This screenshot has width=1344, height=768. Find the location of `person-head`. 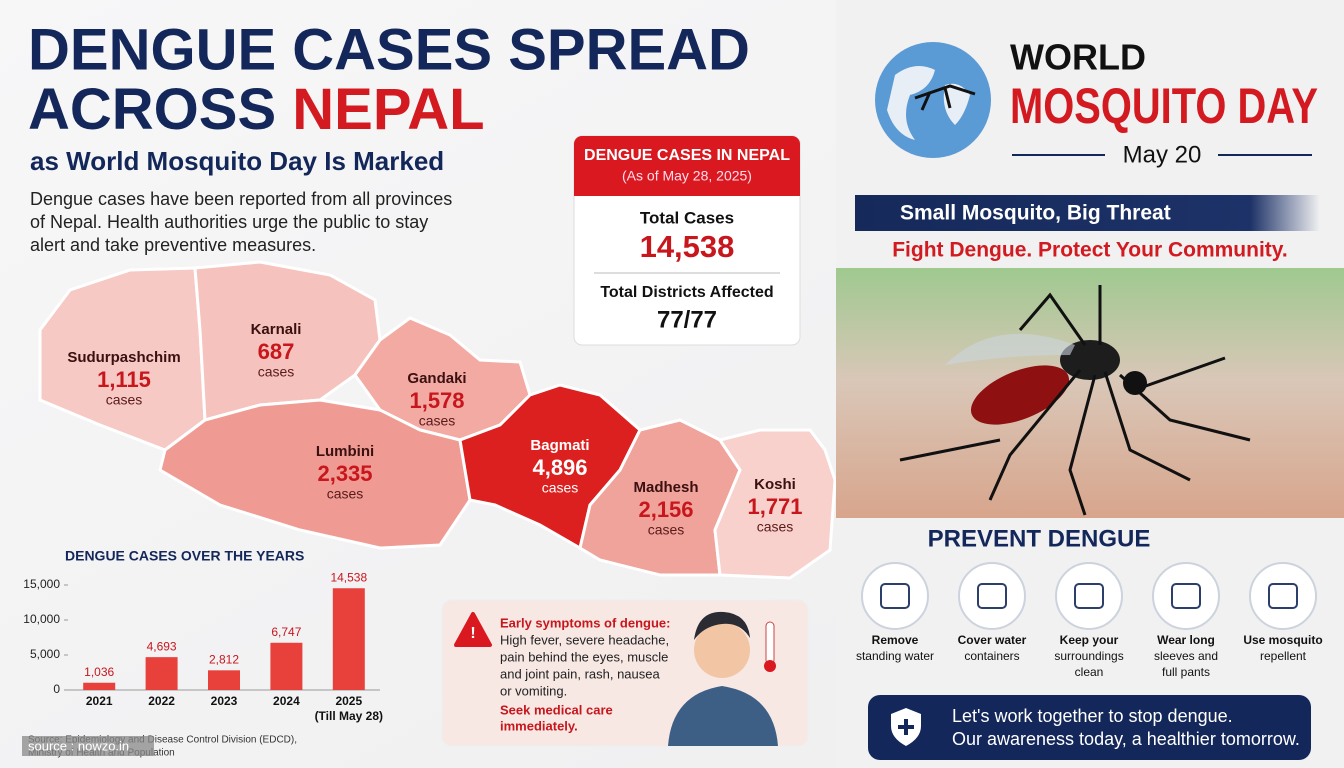

person-head is located at coordinates (722, 650).